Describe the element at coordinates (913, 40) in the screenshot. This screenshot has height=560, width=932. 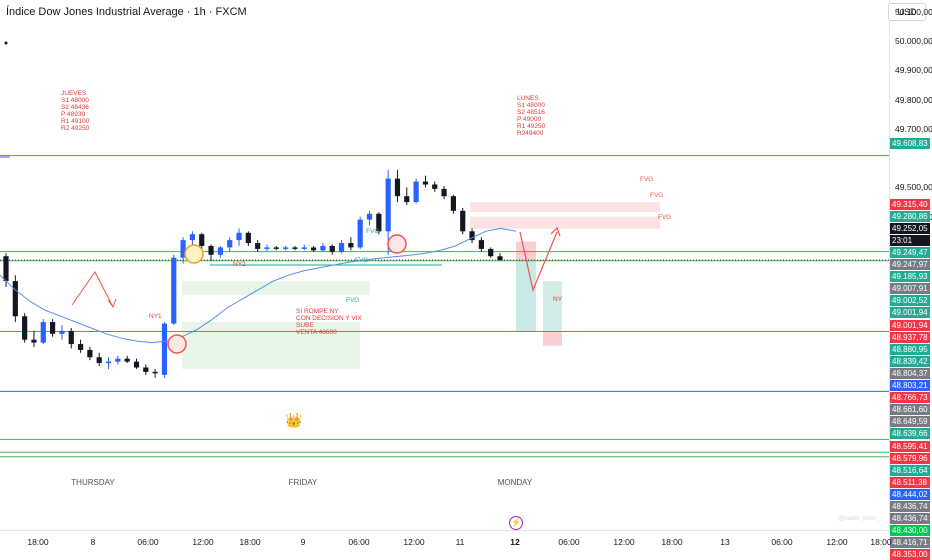
I see `price-tick: 50.000,00` at that location.